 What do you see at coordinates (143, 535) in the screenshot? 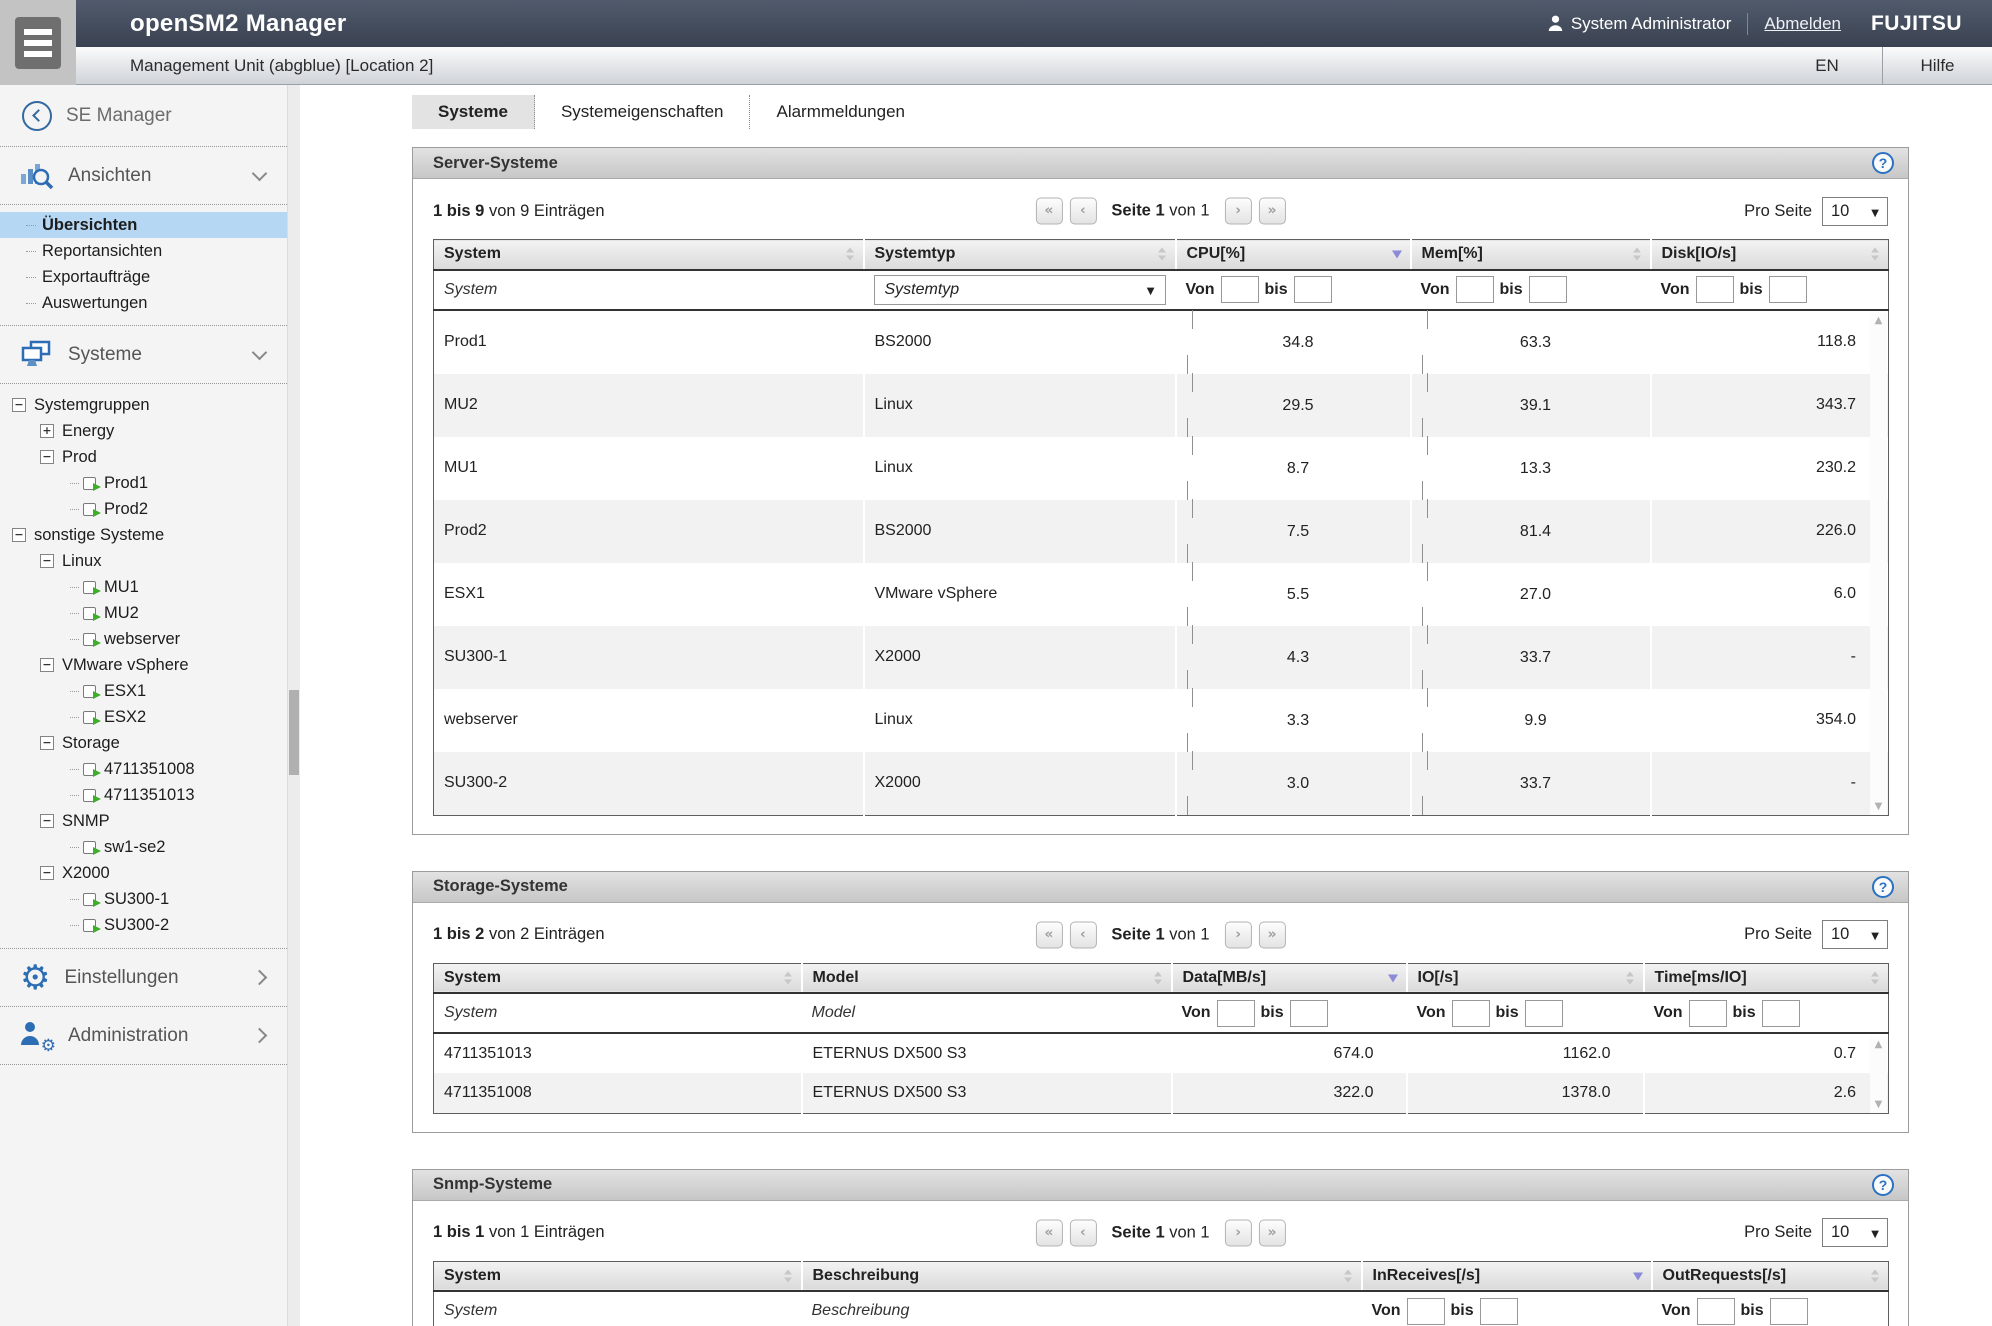
I see `tree-item-sonstige-systeme: sonstige Systeme` at bounding box center [143, 535].